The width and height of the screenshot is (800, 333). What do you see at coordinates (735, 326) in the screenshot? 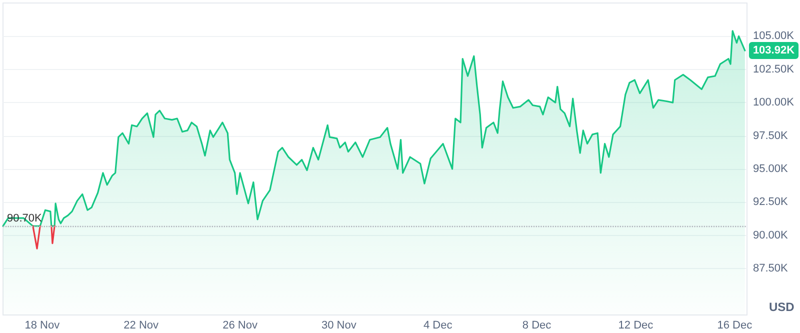
I see `x-tick-label: 16 Dec` at bounding box center [735, 326].